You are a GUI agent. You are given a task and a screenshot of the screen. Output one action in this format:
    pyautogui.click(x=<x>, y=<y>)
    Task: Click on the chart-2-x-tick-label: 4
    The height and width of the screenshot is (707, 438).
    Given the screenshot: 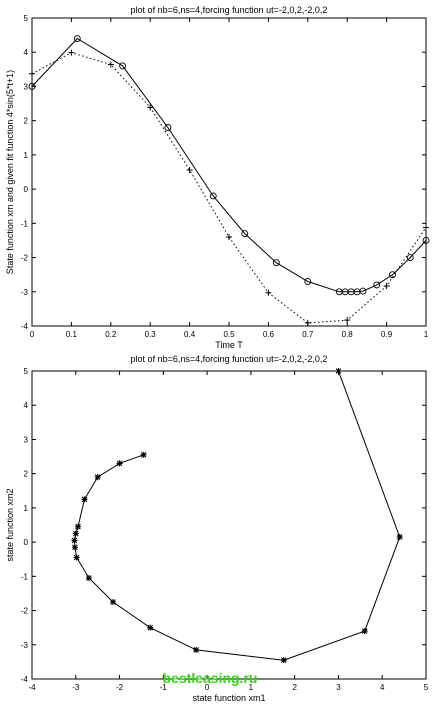 What is the action you would take?
    pyautogui.click(x=382, y=687)
    